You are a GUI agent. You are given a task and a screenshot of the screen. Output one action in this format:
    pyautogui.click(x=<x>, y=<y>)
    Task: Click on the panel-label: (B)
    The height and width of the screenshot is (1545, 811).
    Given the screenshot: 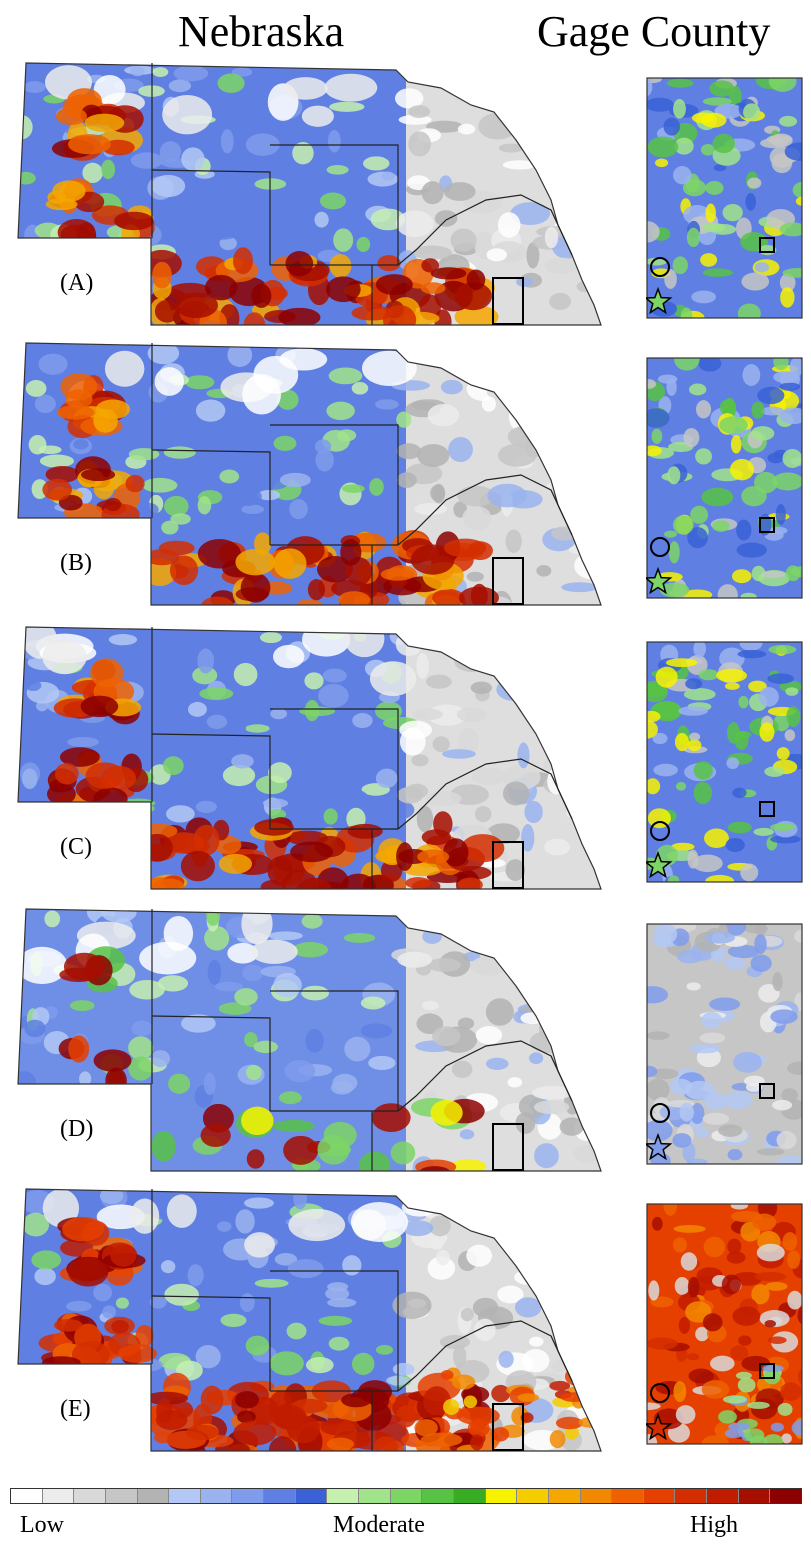 What is the action you would take?
    pyautogui.click(x=76, y=563)
    